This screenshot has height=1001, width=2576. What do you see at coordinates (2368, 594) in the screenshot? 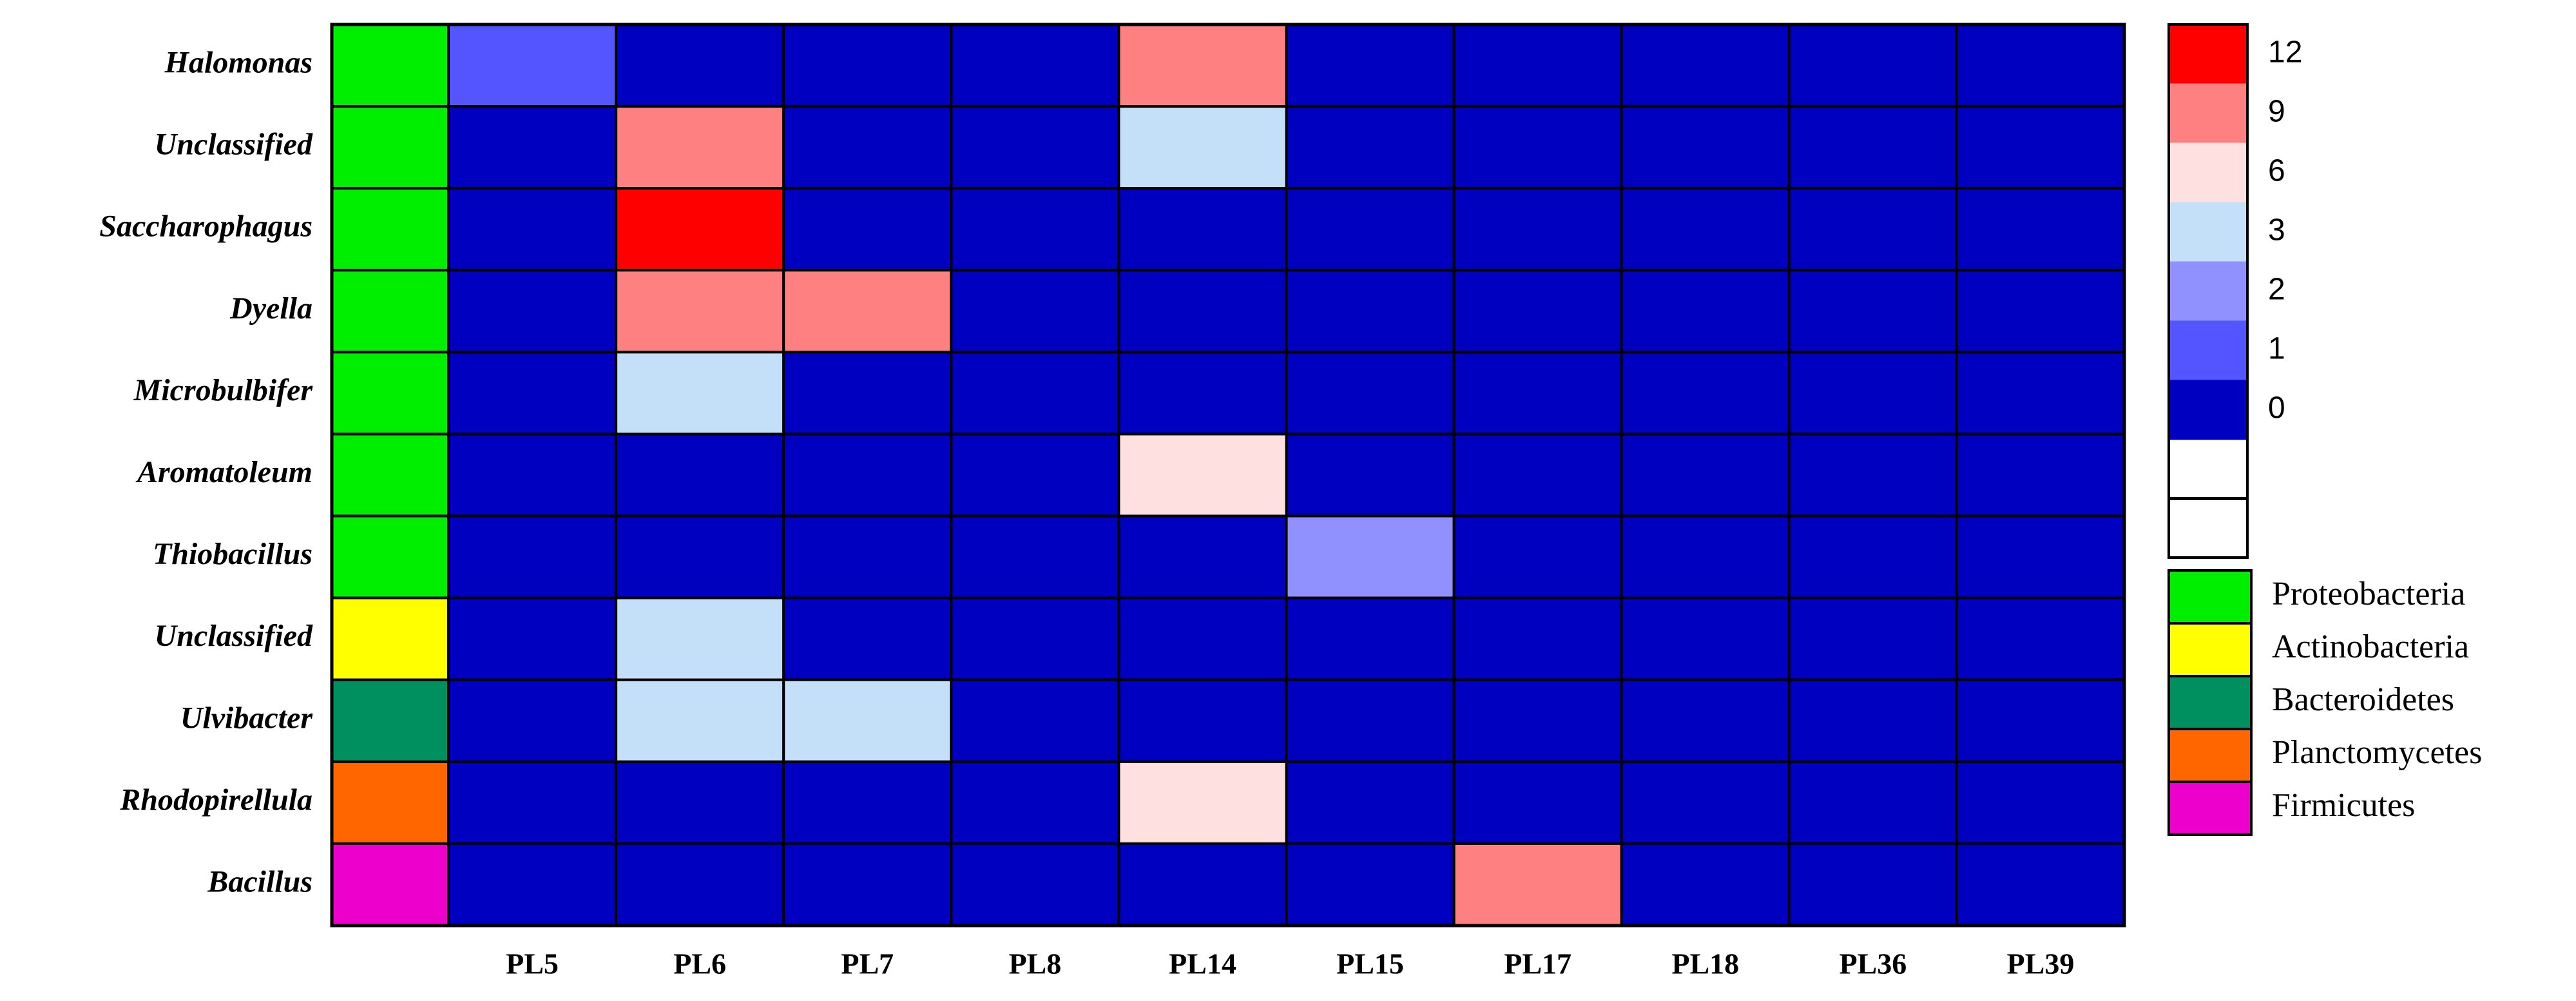
I see `legend-label: Proteobacteria` at bounding box center [2368, 594].